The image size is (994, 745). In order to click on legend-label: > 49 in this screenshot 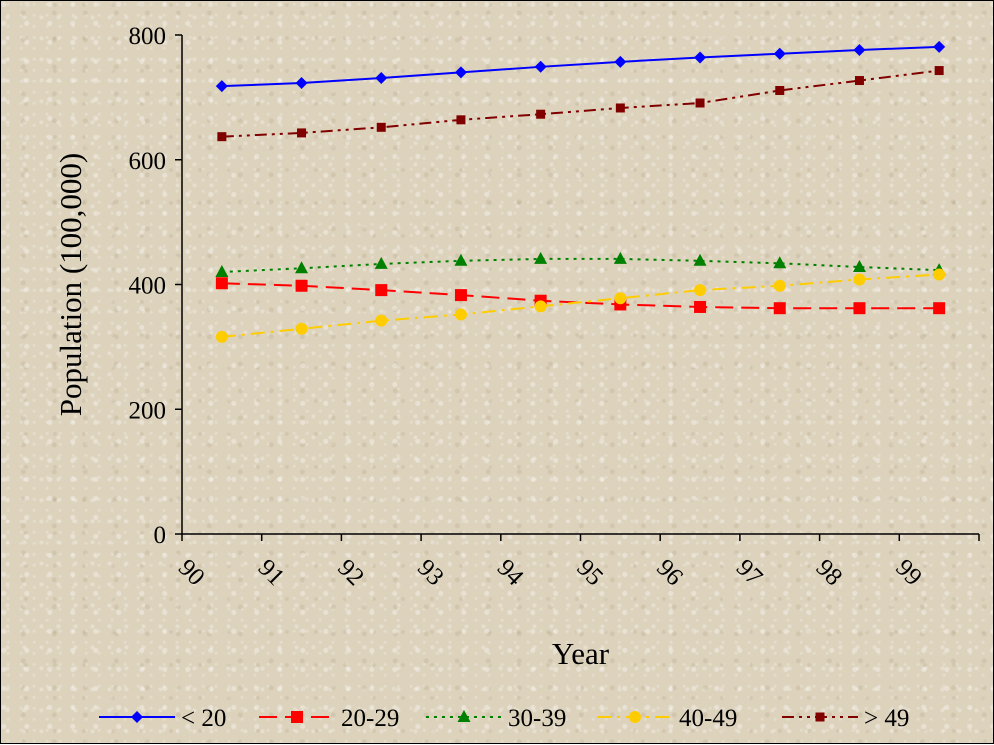, I will do `click(886, 718)`.